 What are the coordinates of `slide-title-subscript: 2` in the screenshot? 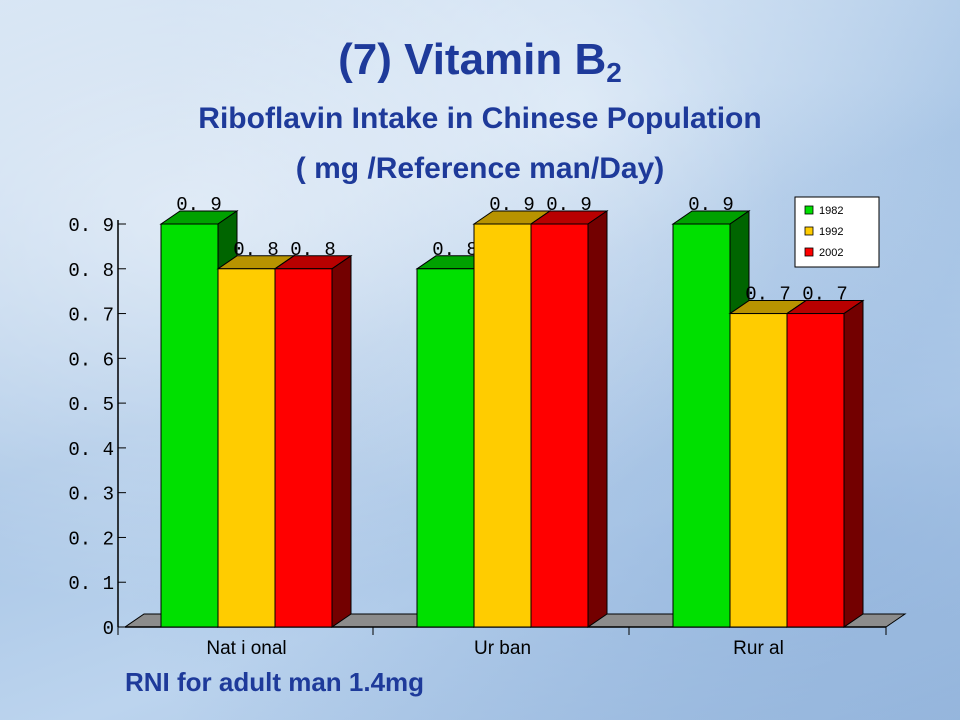 It's located at (614, 72).